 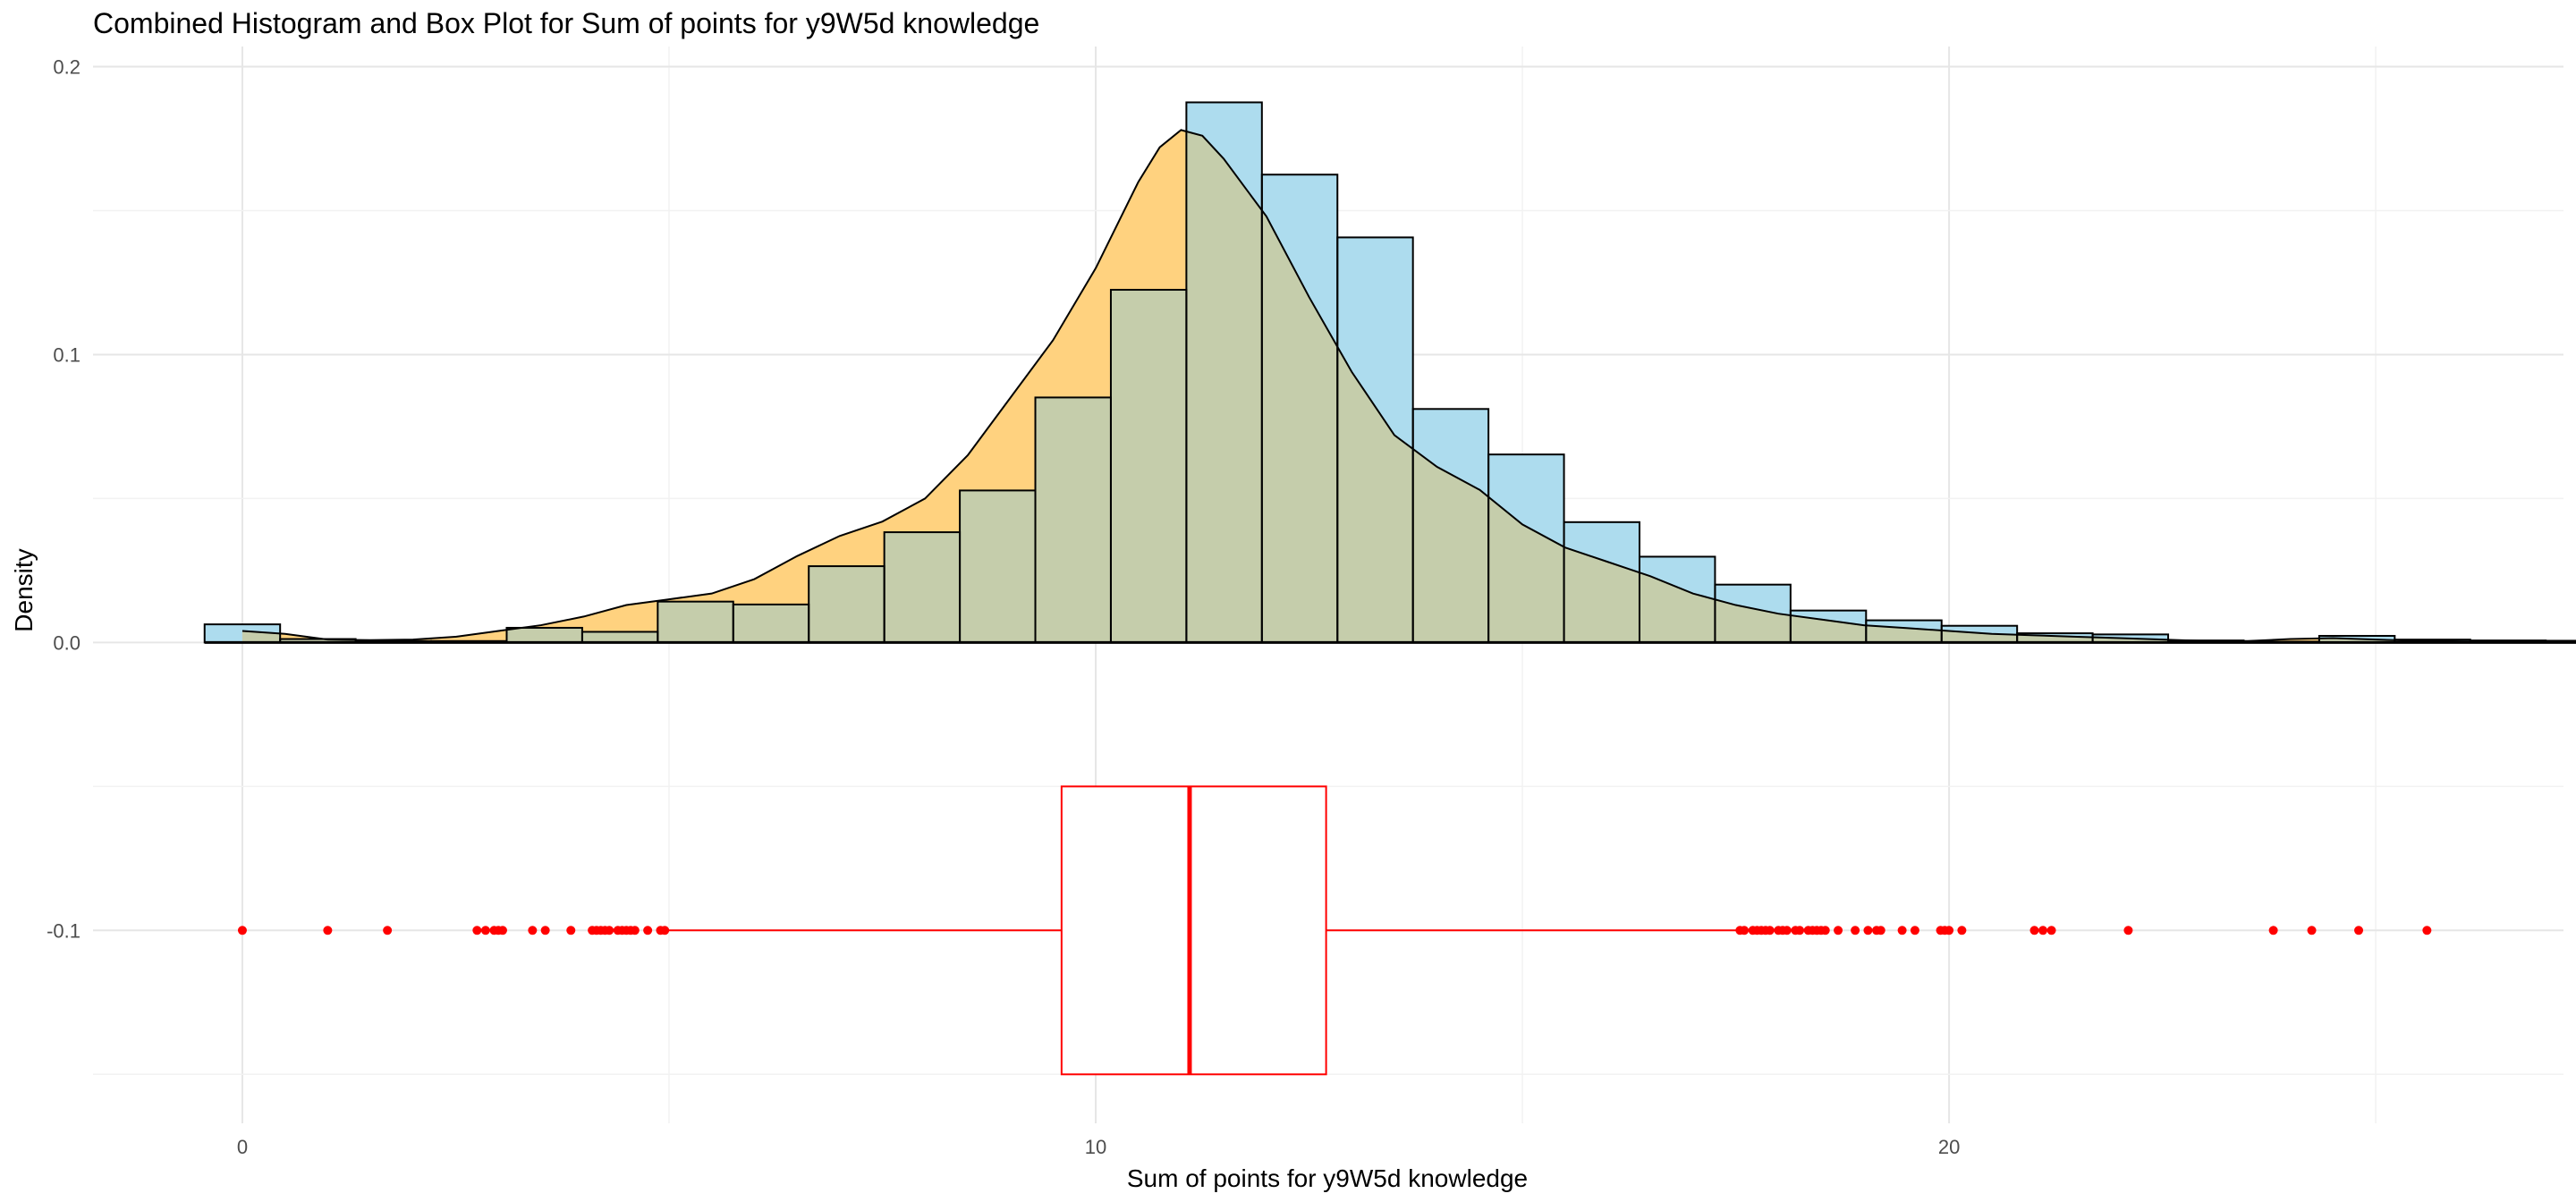 I want to click on x-tick-label: 20, so click(x=1949, y=1147).